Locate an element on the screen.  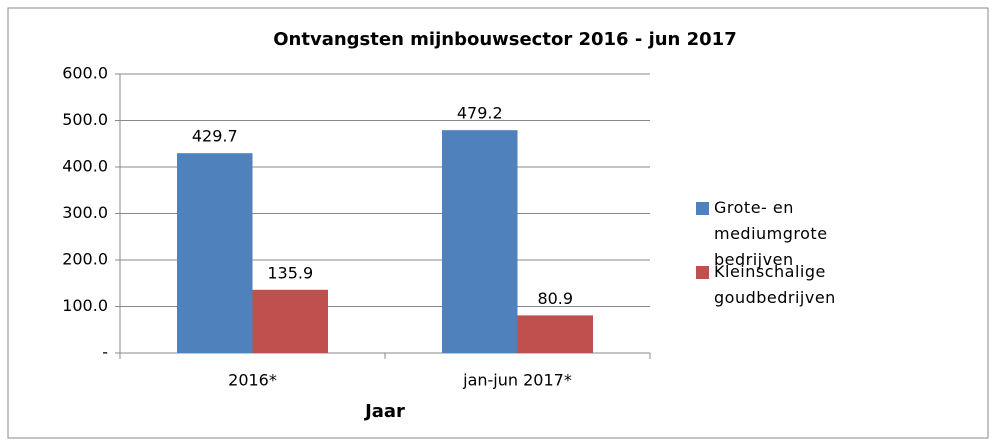
data-label: 135.9 is located at coordinates (290, 272).